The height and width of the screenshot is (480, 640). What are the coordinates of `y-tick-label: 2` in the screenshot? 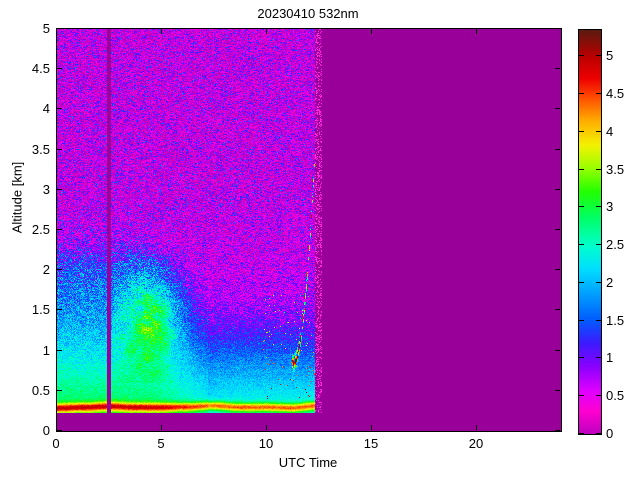 It's located at (46, 269).